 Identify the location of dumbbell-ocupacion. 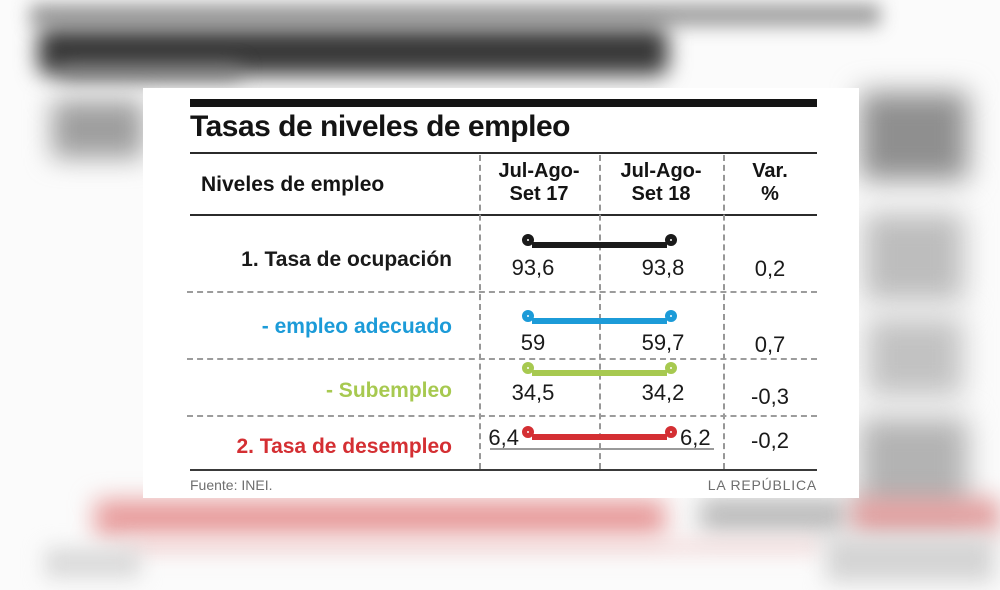
(599, 245).